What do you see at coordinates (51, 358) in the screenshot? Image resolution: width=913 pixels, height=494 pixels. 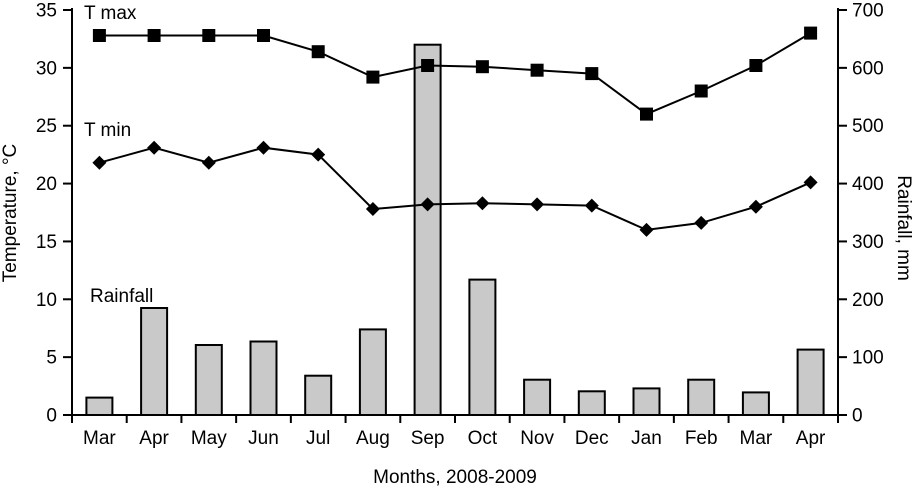 I see `y-axis-left-tick-label: 5` at bounding box center [51, 358].